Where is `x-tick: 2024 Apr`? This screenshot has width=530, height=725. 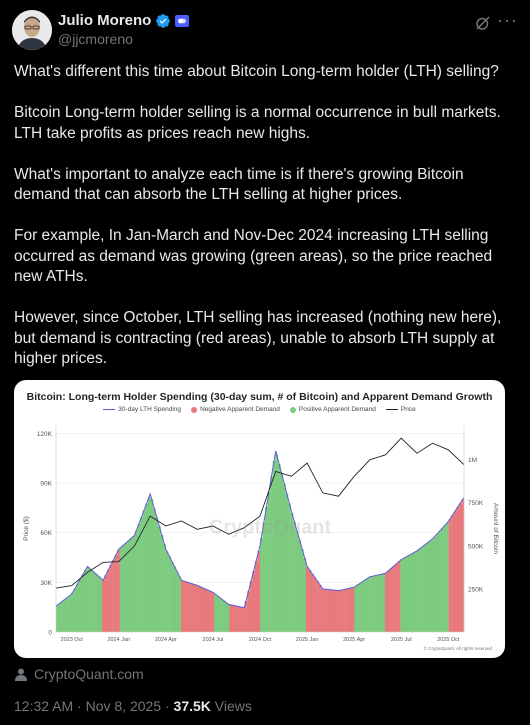 x-tick: 2024 Apr is located at coordinates (166, 640).